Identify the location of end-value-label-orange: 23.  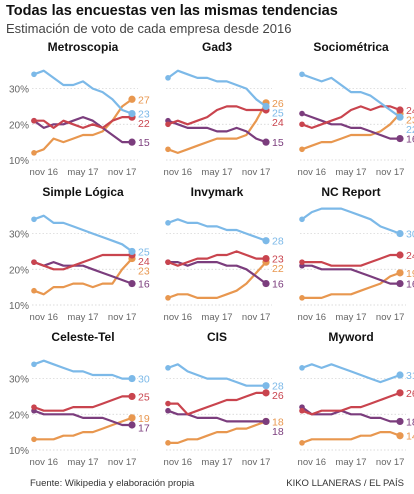
(410, 121).